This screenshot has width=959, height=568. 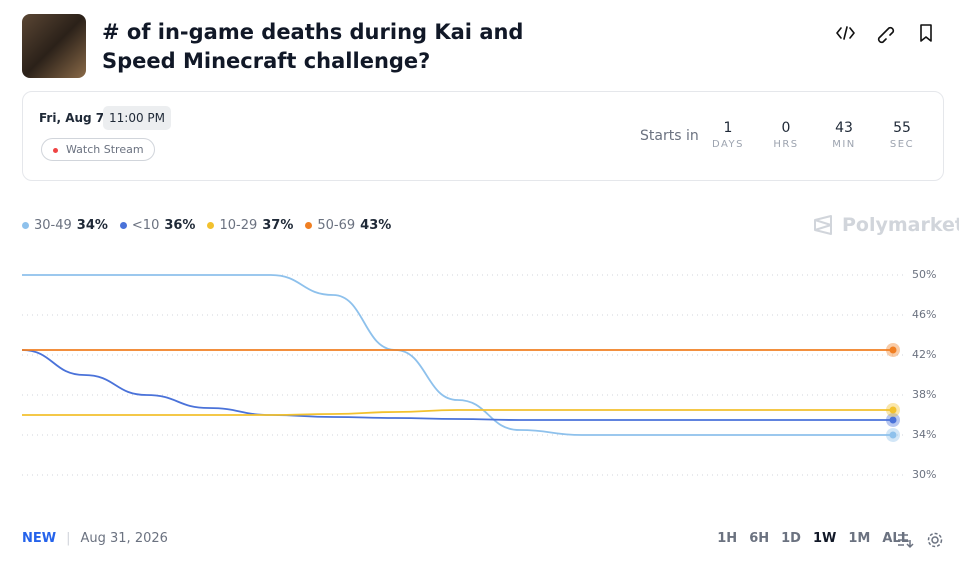 What do you see at coordinates (924, 274) in the screenshot?
I see `y-tick-label: 50%` at bounding box center [924, 274].